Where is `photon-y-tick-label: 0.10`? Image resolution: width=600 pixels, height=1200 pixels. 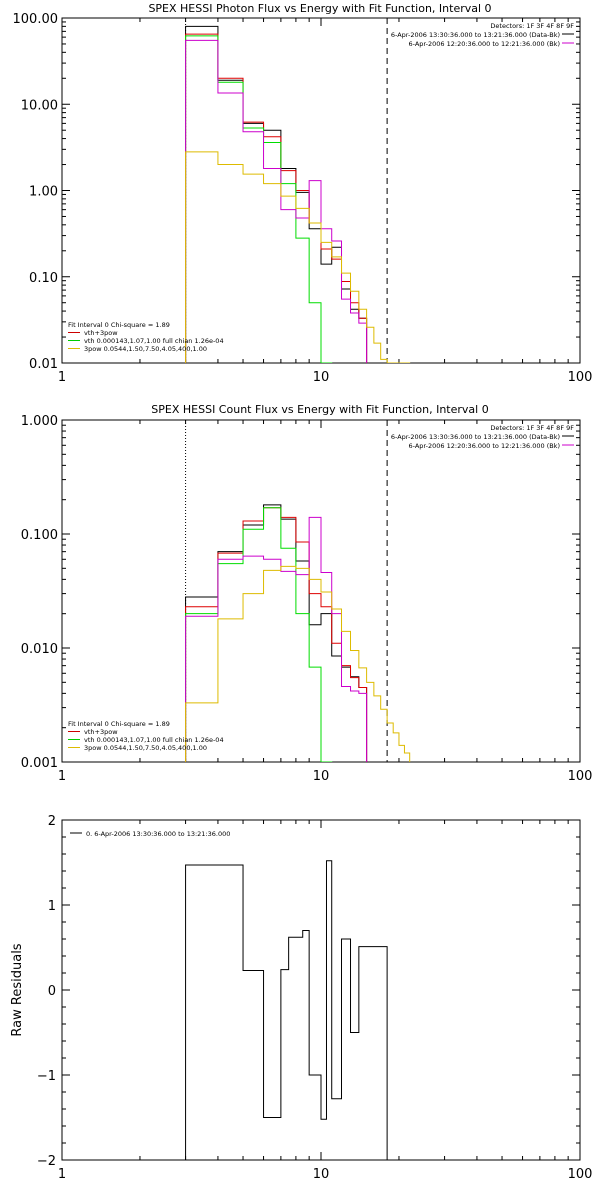
photon-y-tick-label: 0.10 is located at coordinates (43, 278).